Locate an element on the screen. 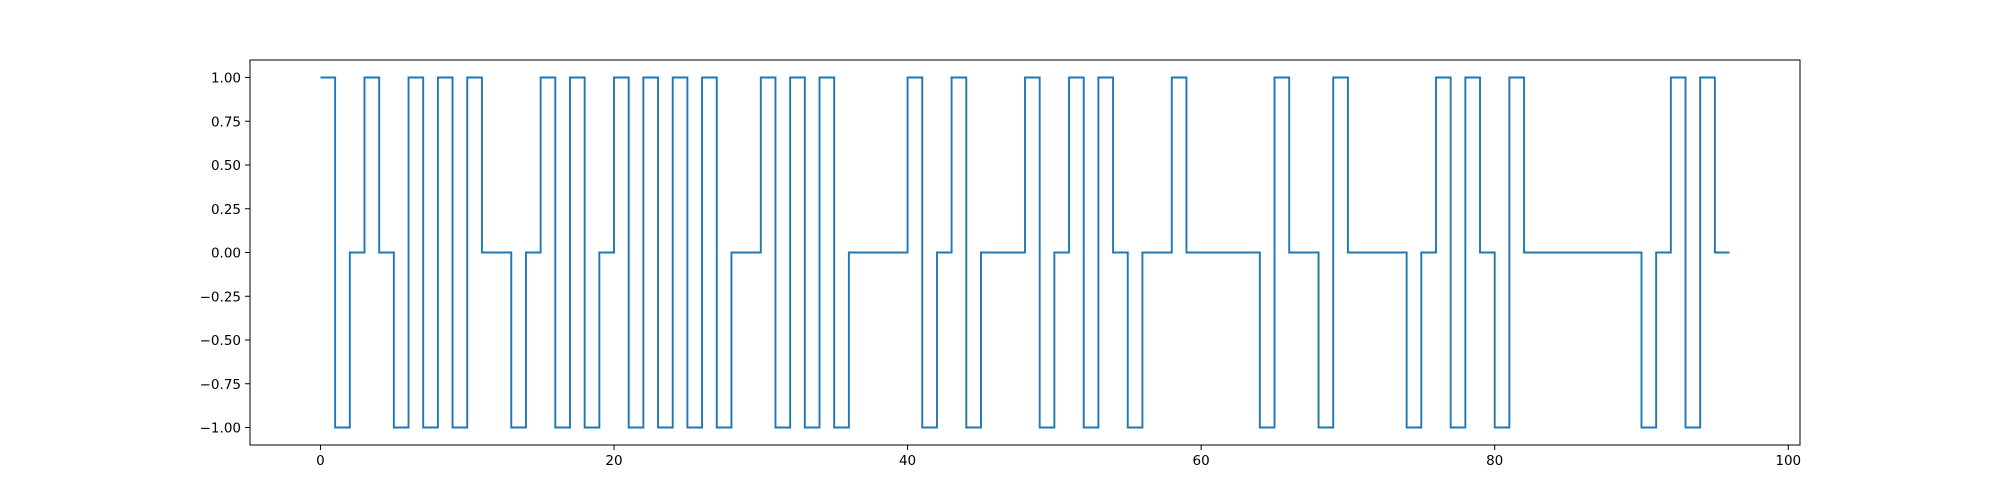 Image resolution: width=2000 pixels, height=500 pixels. y-tick-label: 0.00 is located at coordinates (226, 254).